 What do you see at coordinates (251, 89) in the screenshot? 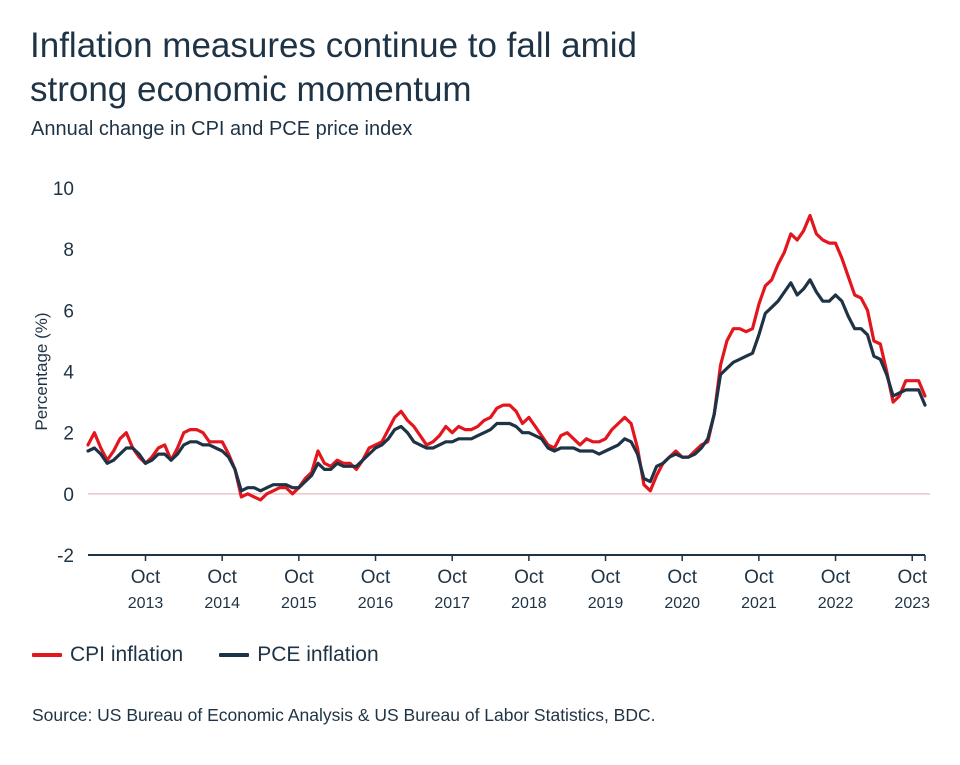
I see `chart-title-line2: strong economic momentum` at bounding box center [251, 89].